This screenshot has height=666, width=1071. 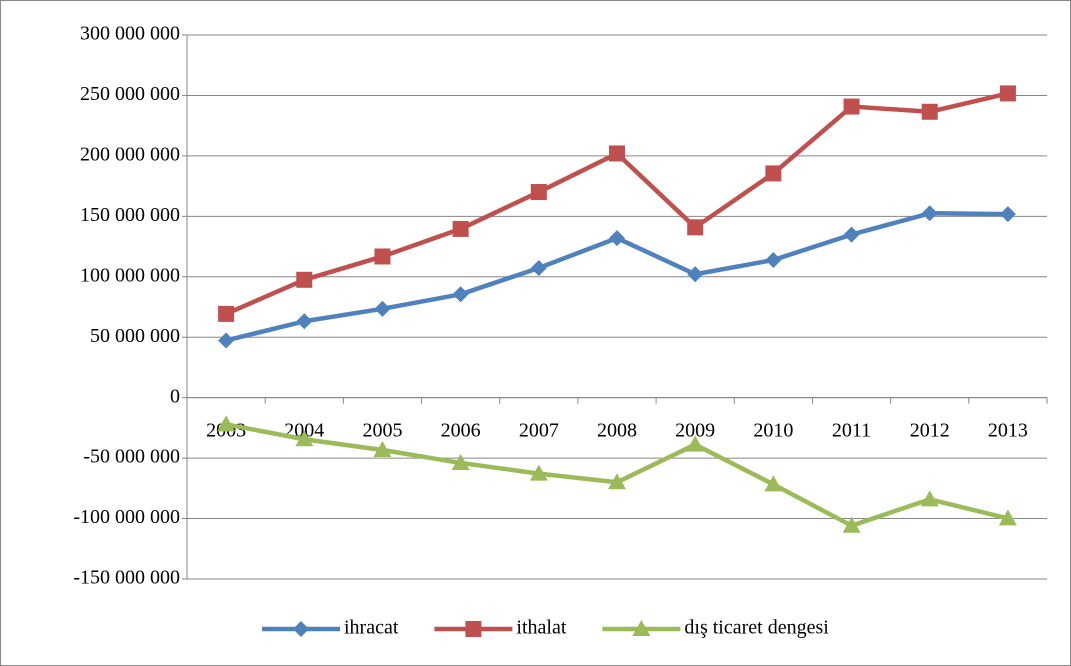 What do you see at coordinates (773, 430) in the screenshot?
I see `x-tick-label: 2010` at bounding box center [773, 430].